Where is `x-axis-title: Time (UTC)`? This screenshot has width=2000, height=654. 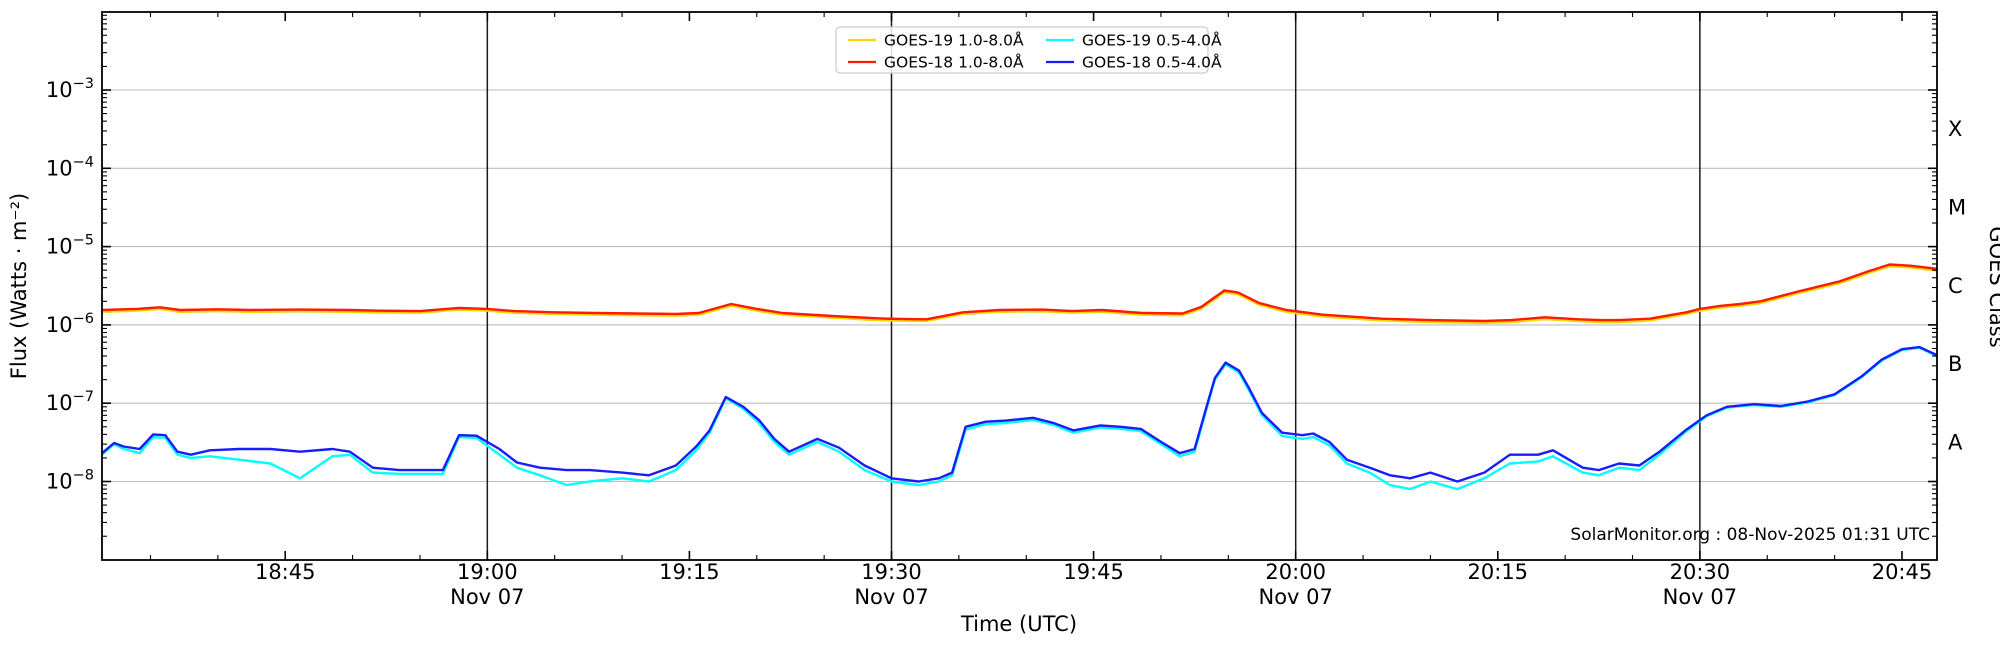 x-axis-title: Time (UTC) is located at coordinates (1018, 624).